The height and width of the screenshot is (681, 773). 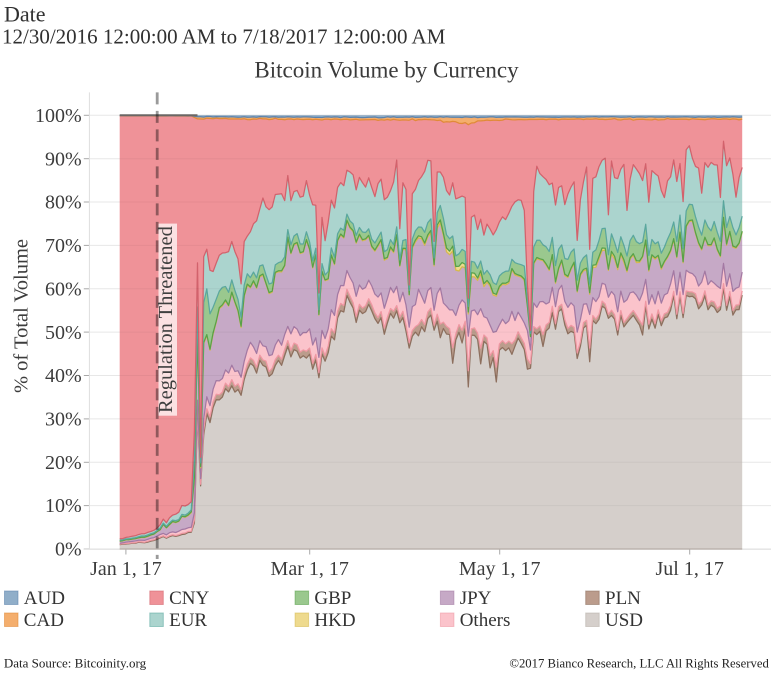 What do you see at coordinates (624, 620) in the screenshot?
I see `svg-text: USD` at bounding box center [624, 620].